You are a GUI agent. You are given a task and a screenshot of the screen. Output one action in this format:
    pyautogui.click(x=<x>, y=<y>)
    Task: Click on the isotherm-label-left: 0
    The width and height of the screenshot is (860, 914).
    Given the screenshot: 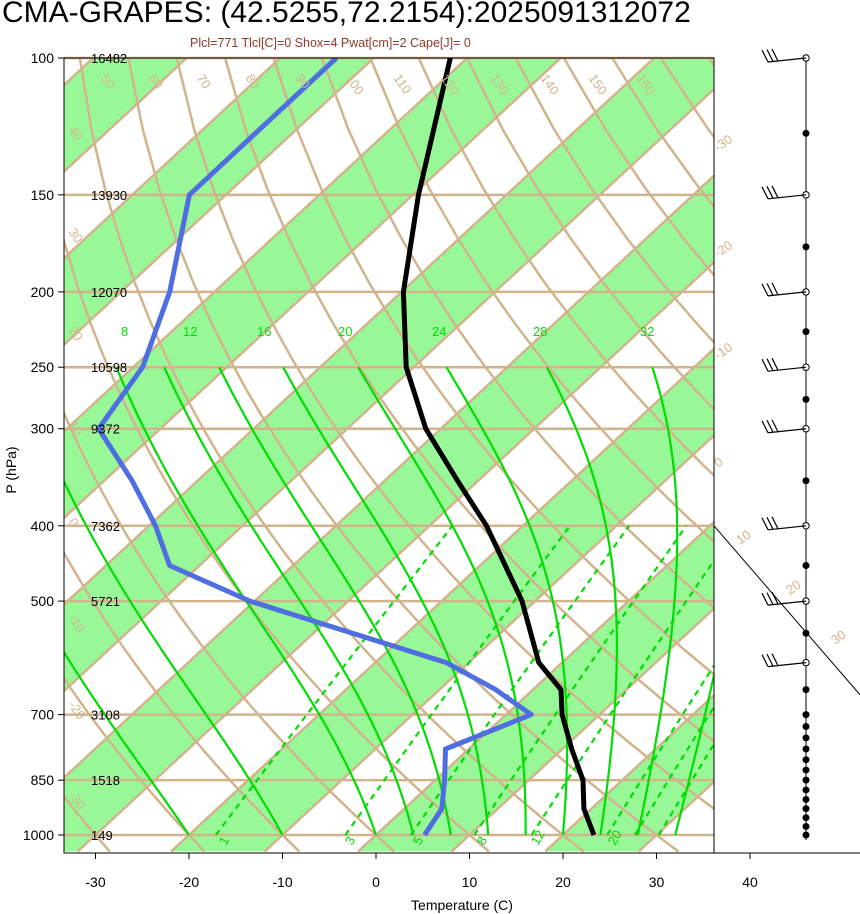 What is the action you would take?
    pyautogui.click(x=74, y=522)
    